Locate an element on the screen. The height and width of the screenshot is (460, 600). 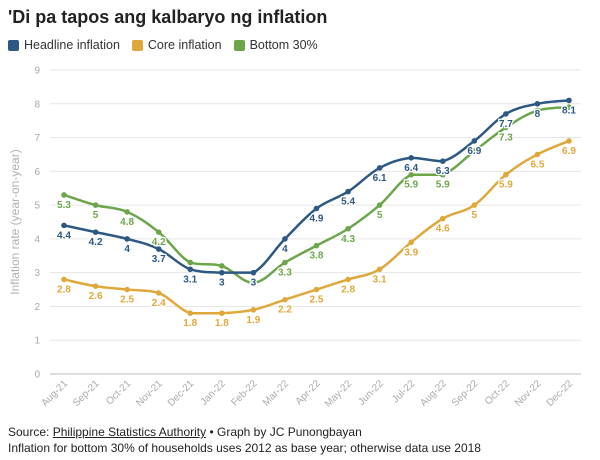
x-tick-label: Jun-22 is located at coordinates (371, 393).